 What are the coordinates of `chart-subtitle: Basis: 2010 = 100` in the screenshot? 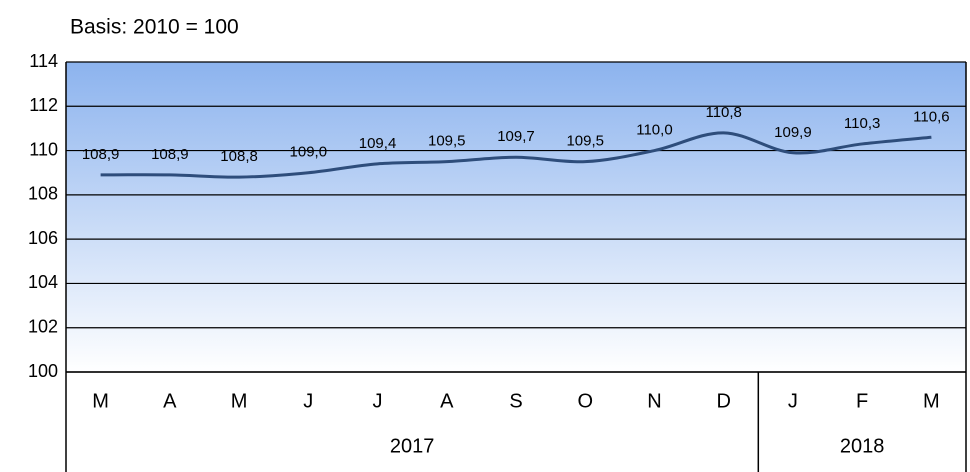 It's located at (154, 27).